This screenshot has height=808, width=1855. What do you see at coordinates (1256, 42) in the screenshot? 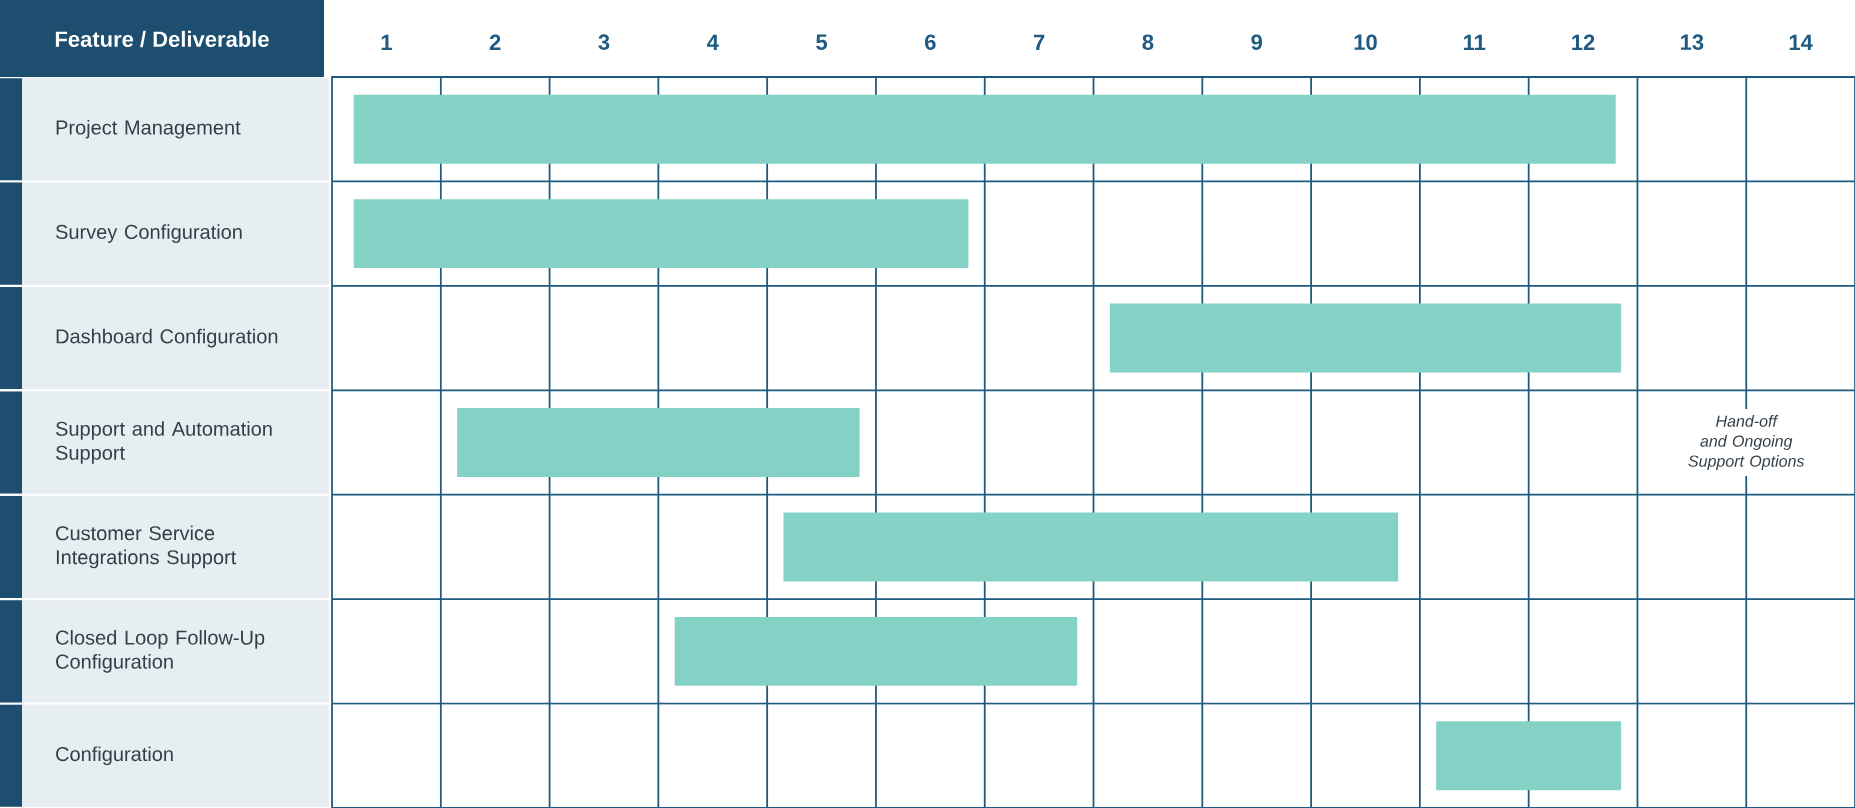
I see `x-tick-label: 9` at bounding box center [1256, 42].